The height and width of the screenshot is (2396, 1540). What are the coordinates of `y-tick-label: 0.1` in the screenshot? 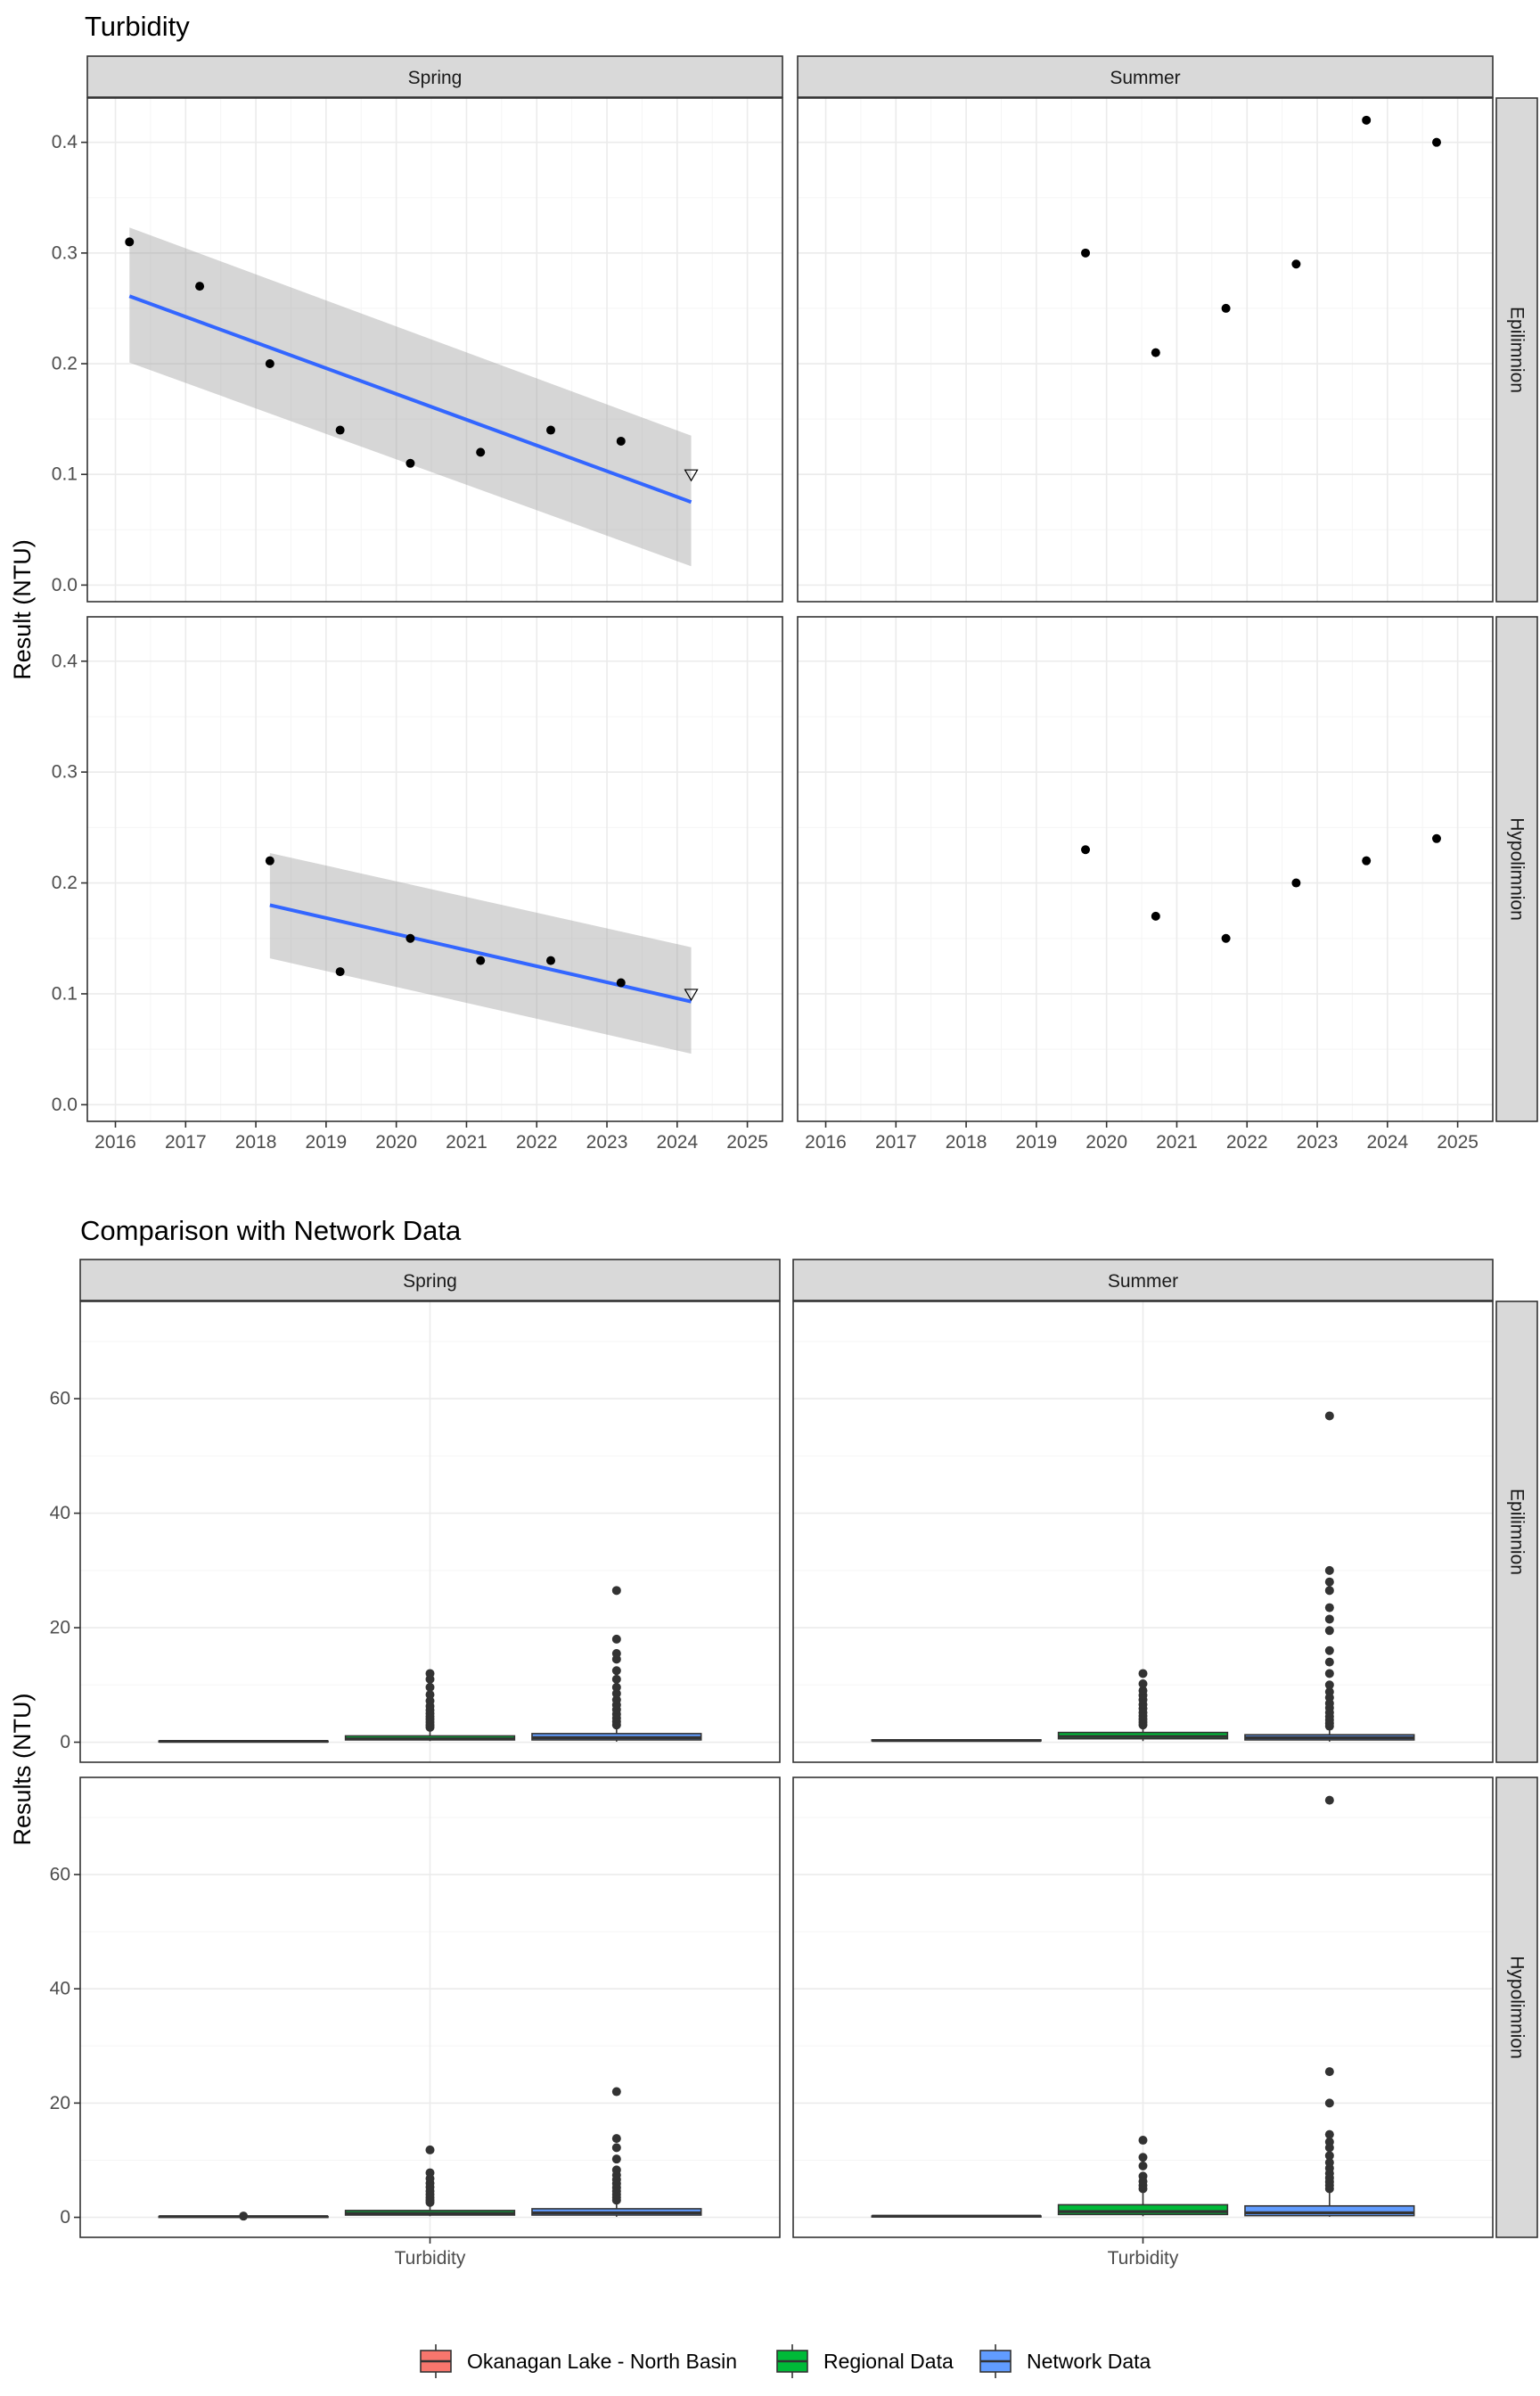 It's located at (65, 474).